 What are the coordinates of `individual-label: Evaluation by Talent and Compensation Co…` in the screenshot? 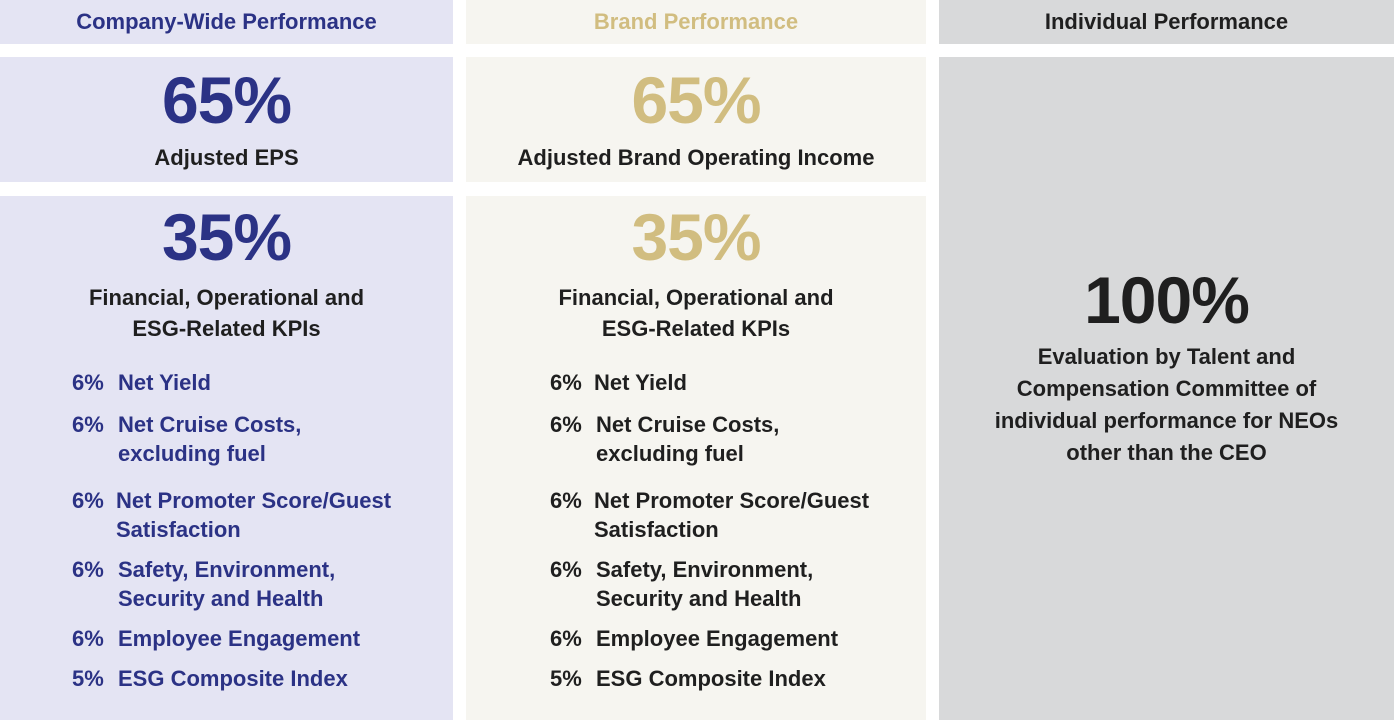 It's located at (1166, 404).